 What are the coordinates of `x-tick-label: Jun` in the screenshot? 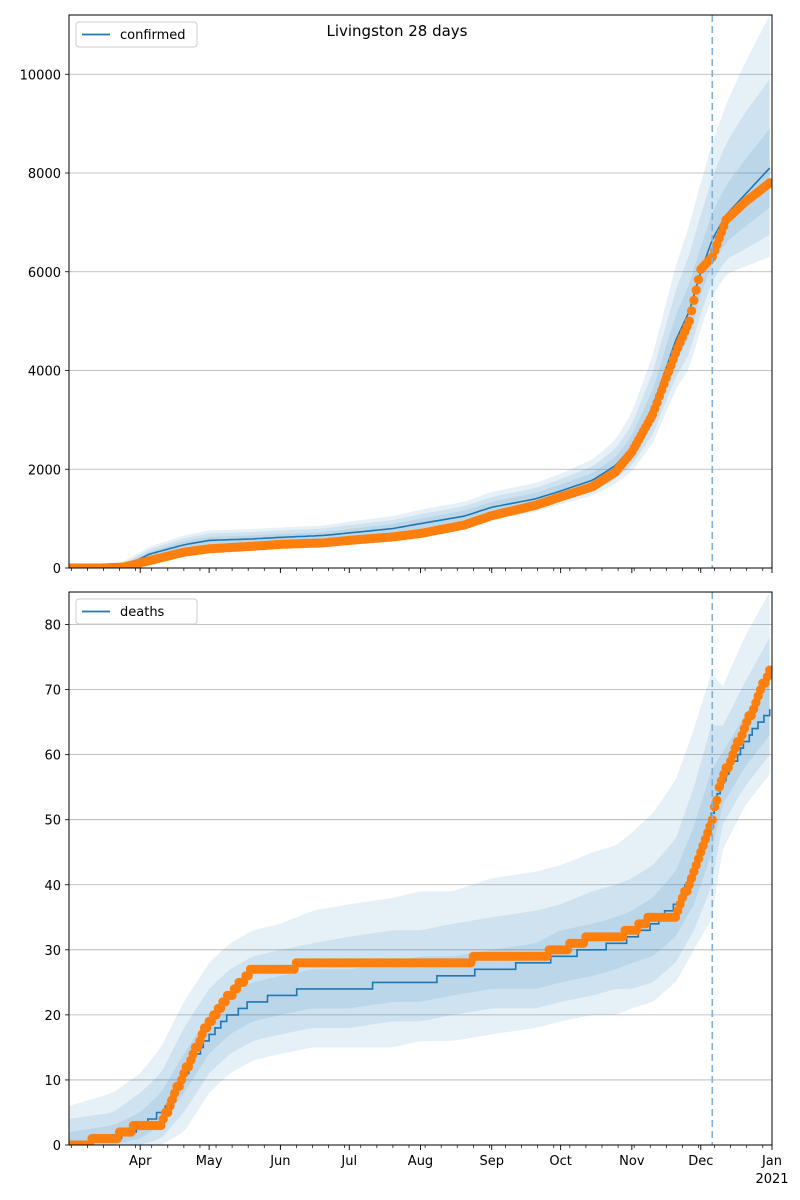 It's located at (279, 1161).